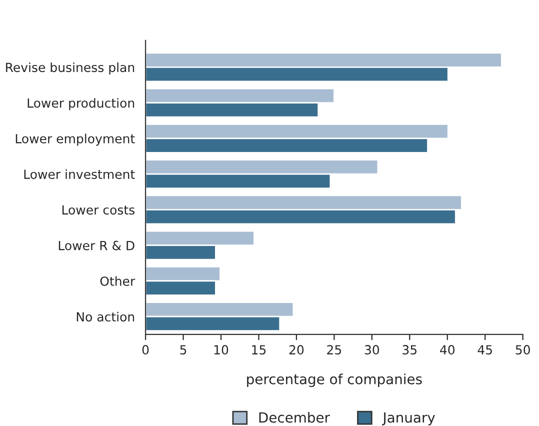 The image size is (539, 426). I want to click on x-tick-label: 50, so click(523, 349).